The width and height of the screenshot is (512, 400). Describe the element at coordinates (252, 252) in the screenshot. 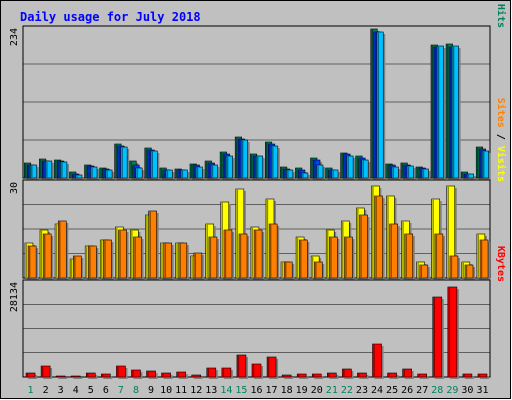

I see `bar-visits-day-16-edge` at that location.